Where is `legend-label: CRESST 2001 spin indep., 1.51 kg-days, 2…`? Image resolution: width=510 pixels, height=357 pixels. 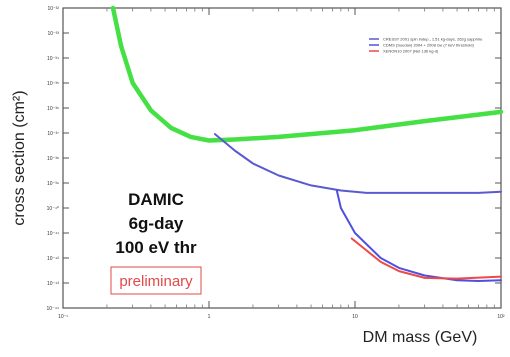 legend-label: CRESST 2001 spin indep., 1.51 kg-days, 2… is located at coordinates (433, 39).